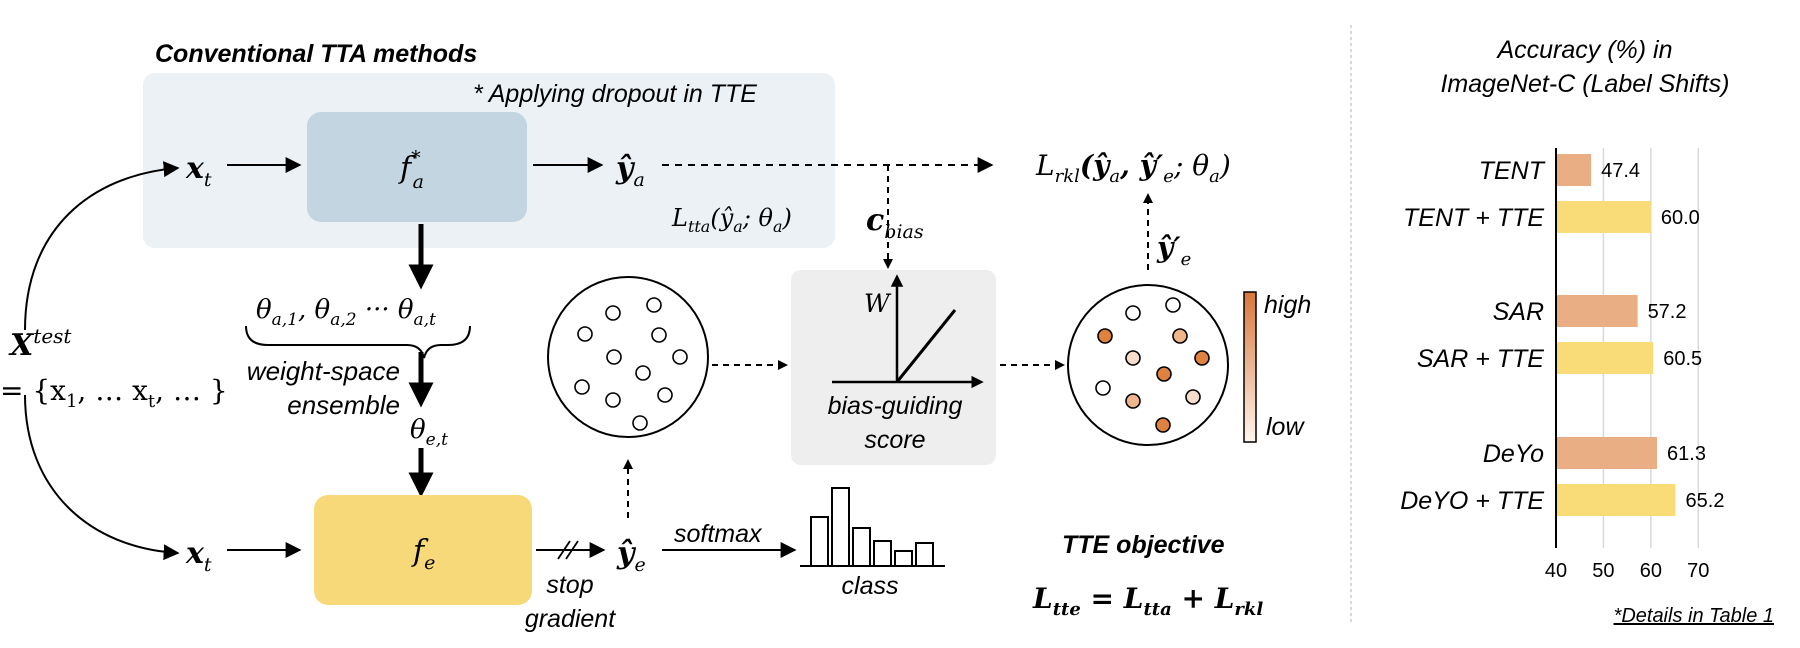  What do you see at coordinates (1285, 427) in the screenshot?
I see `heat-low-label: low` at bounding box center [1285, 427].